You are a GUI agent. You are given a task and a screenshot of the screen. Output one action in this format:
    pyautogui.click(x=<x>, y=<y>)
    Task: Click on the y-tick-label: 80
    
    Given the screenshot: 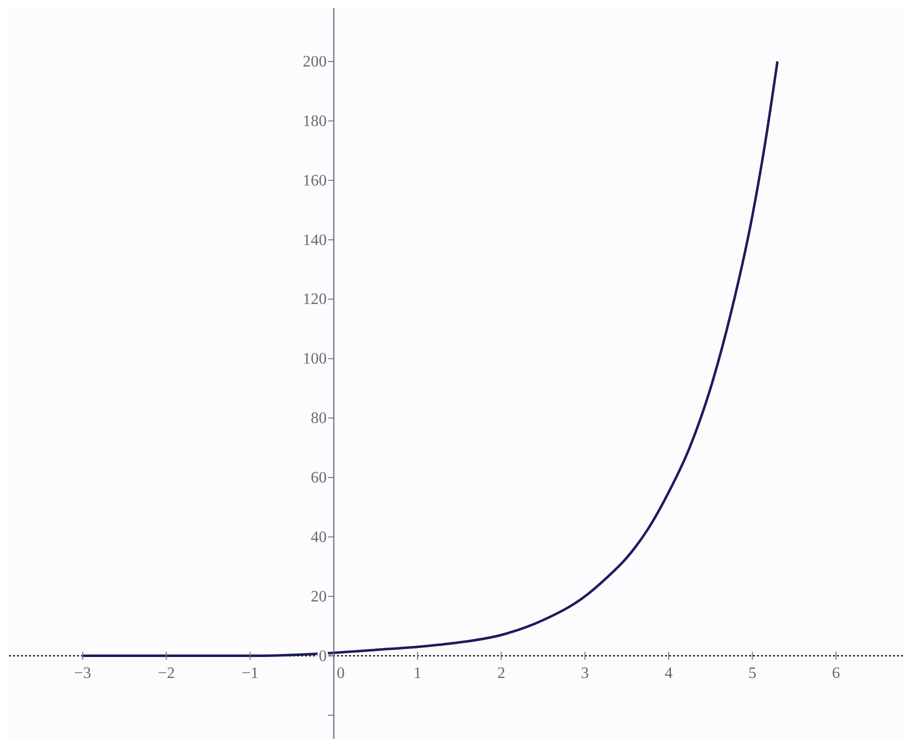 What is the action you would take?
    pyautogui.click(x=318, y=419)
    